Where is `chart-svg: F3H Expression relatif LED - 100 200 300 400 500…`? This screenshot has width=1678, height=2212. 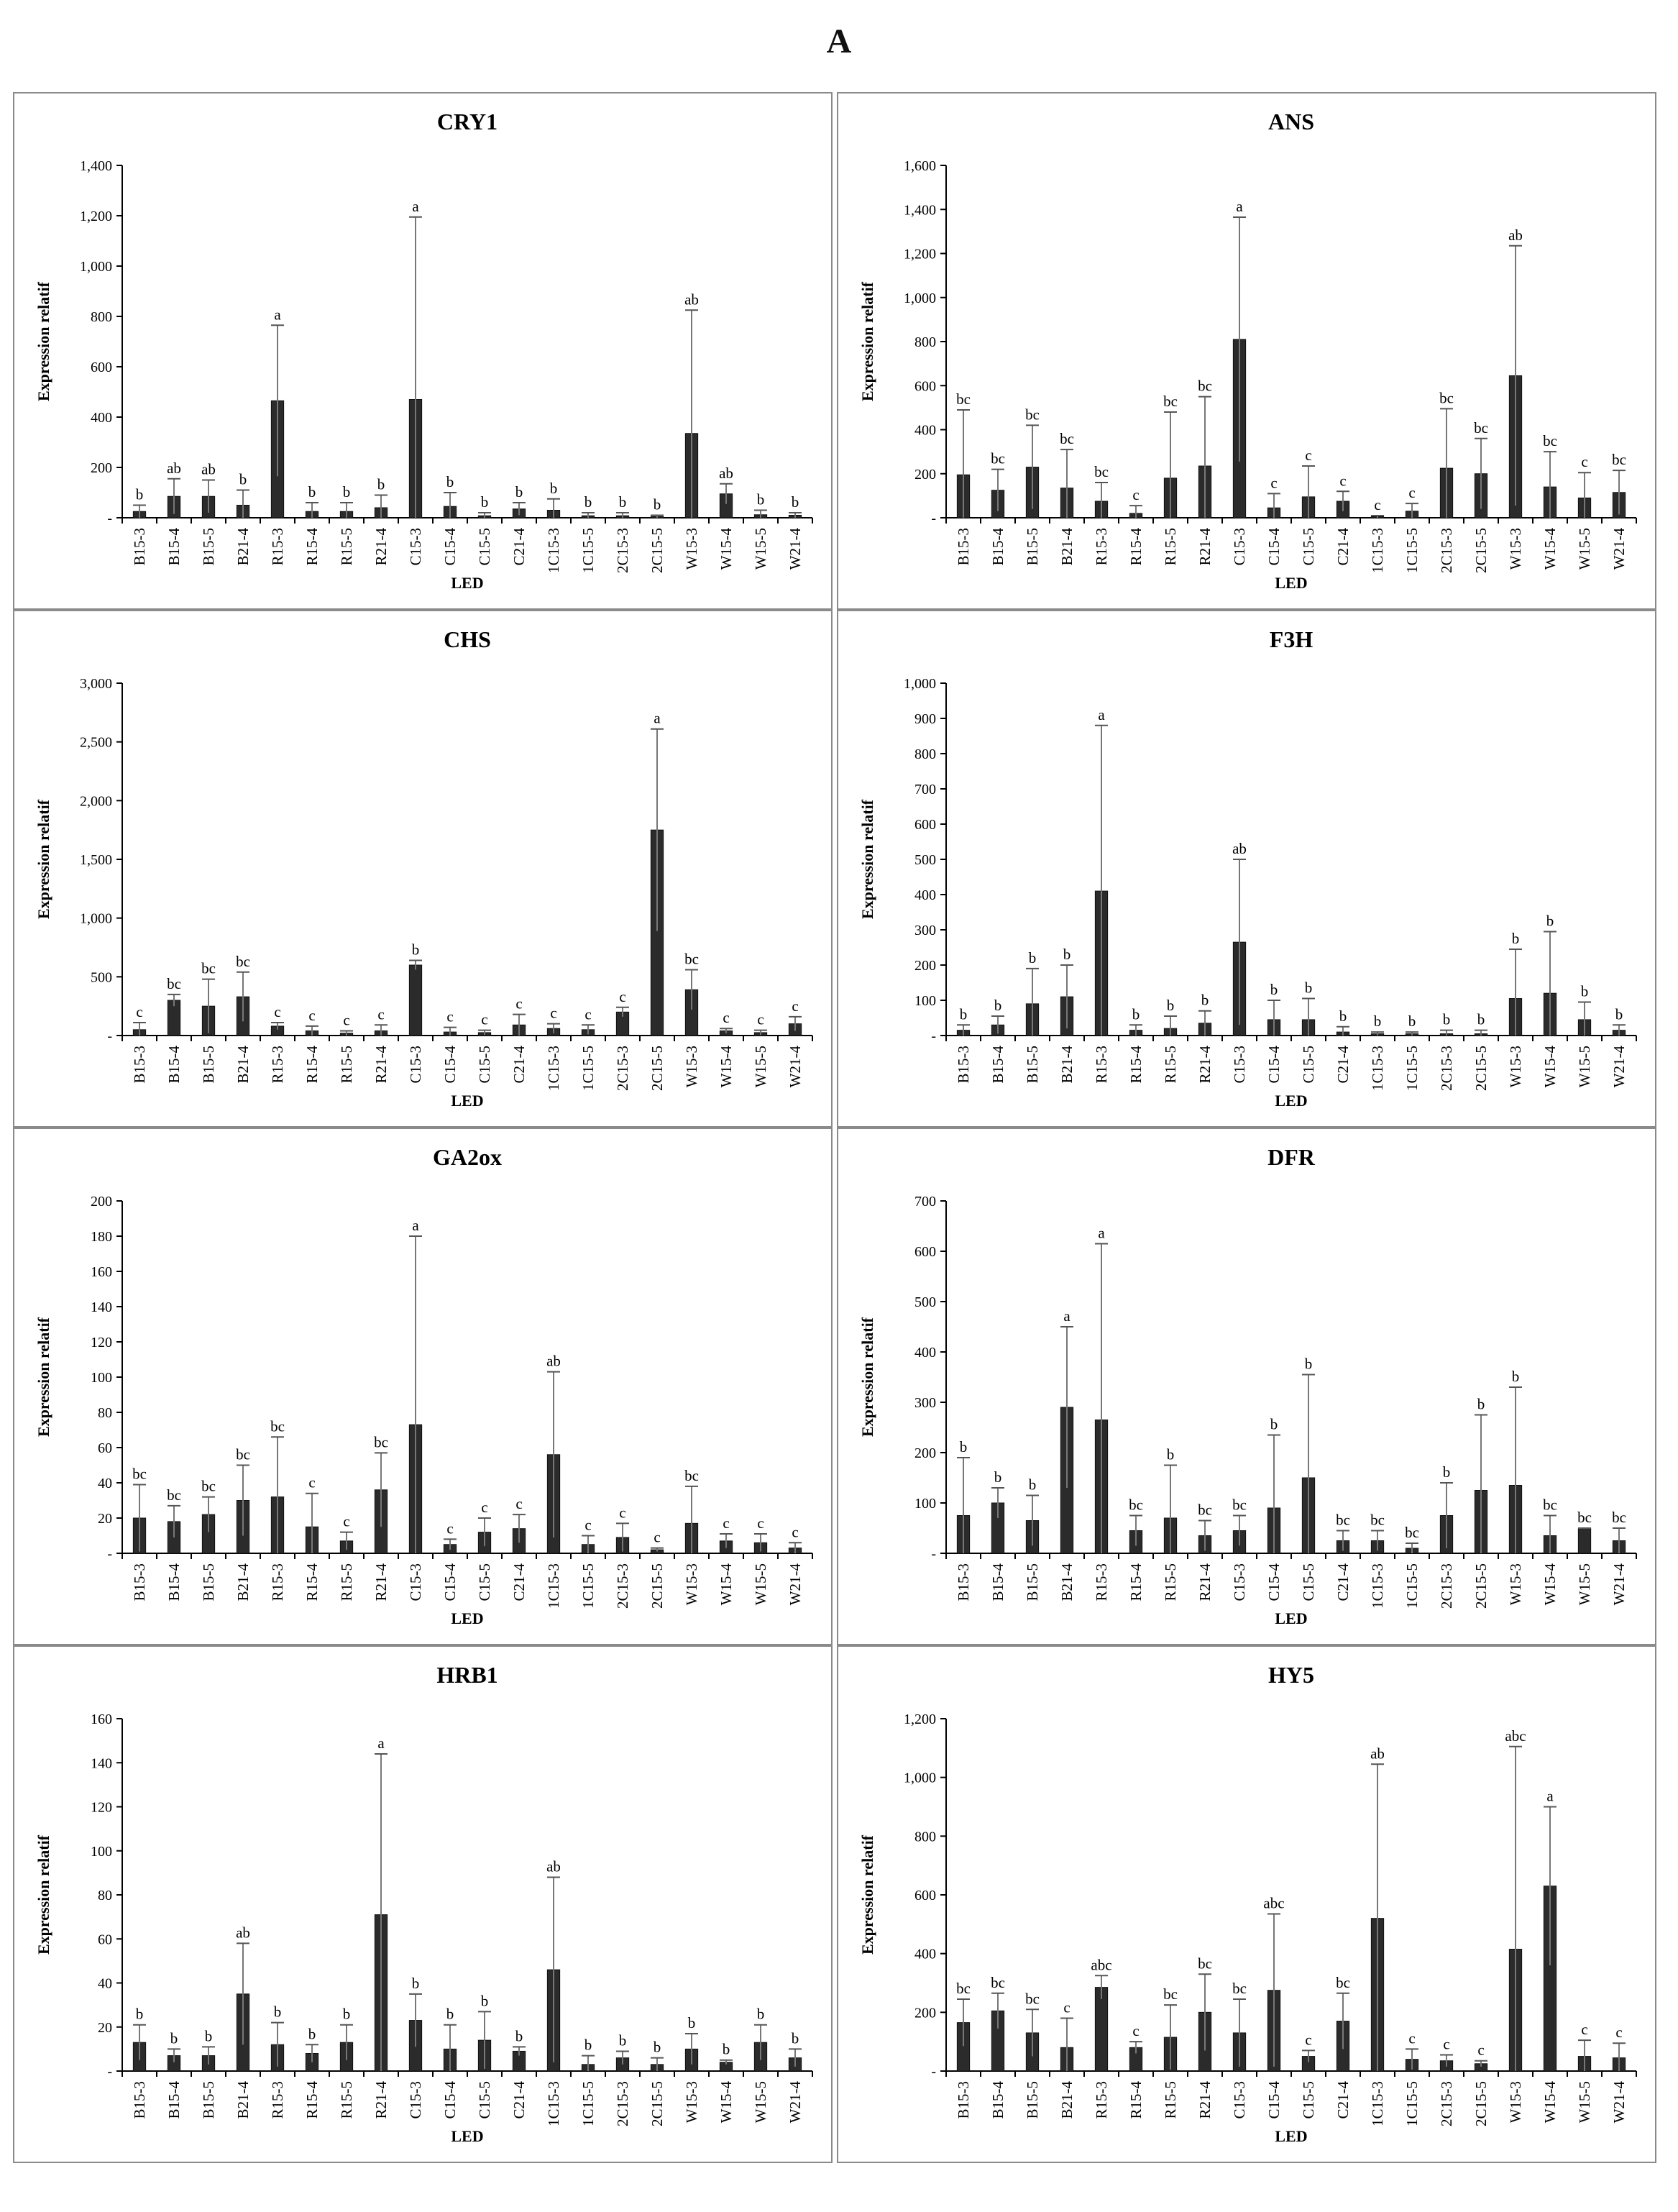
chart-svg: F3H Expression relatif LED - 100 200 300 400 500… is located at coordinates (1247, 868).